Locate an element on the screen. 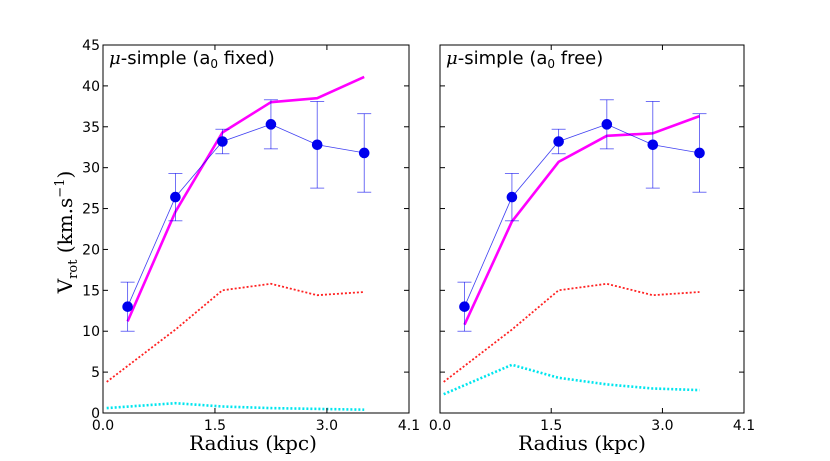  panel-title: μ-simple (a0 fixed) is located at coordinates (192, 59).